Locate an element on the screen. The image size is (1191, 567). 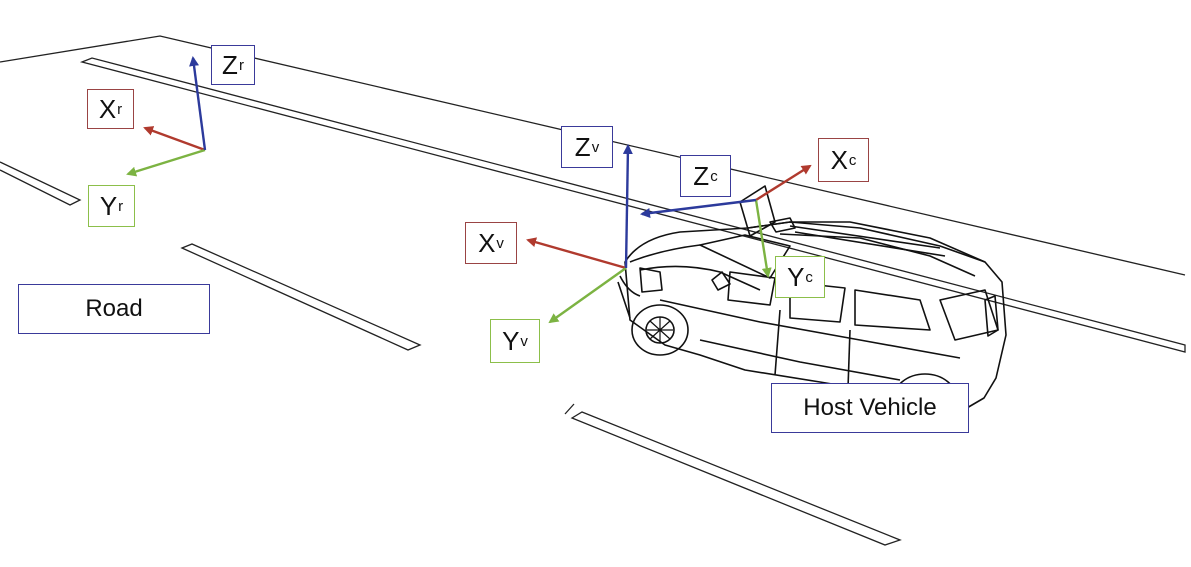
vehicle-y-axis is located at coordinates (587, 295).